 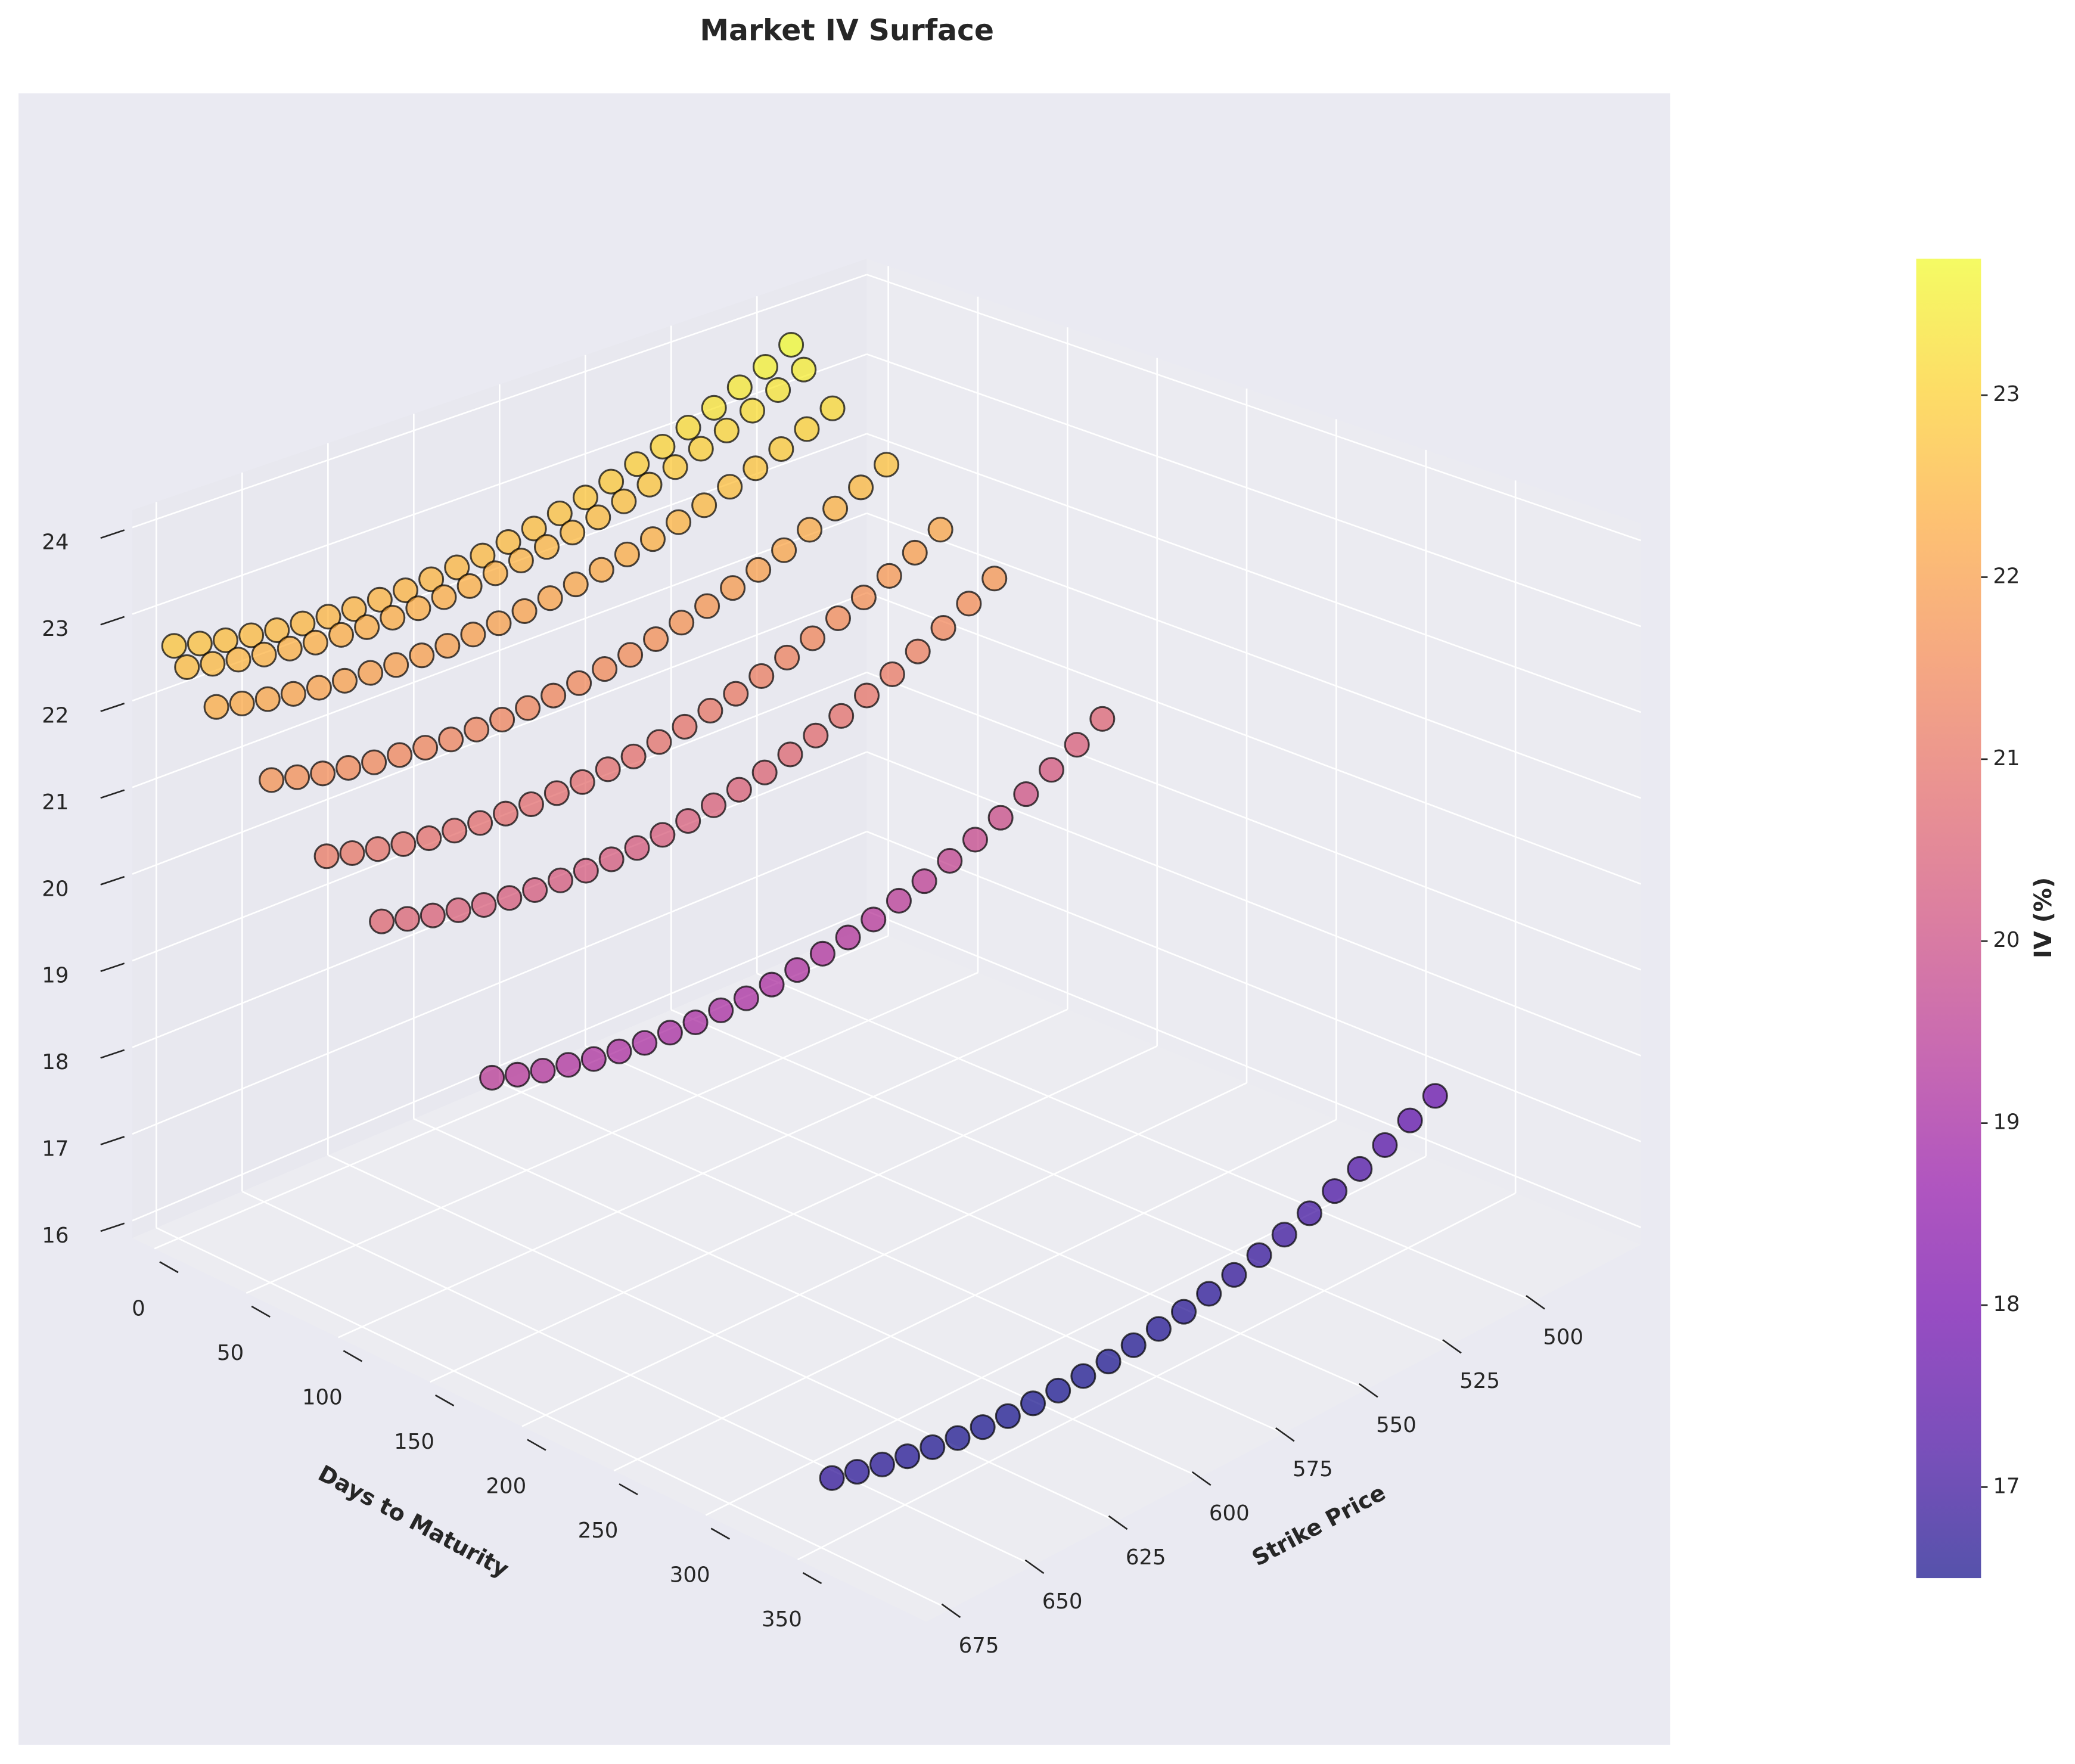 I want to click on colorbar, so click(x=1948, y=919).